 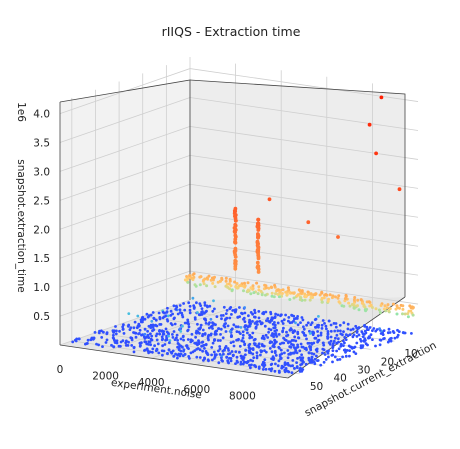 I want to click on z-tick-label: 4.0, so click(x=41, y=115).